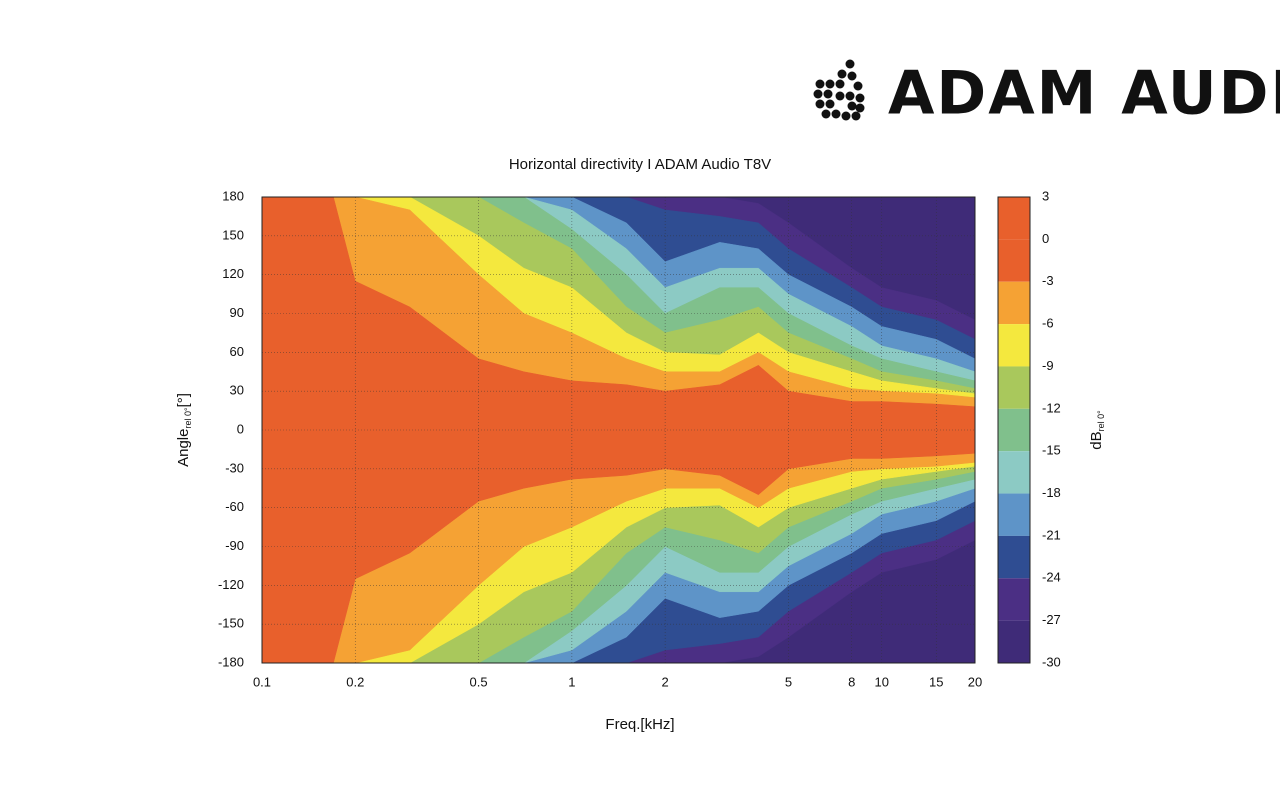 This screenshot has height=800, width=1280. What do you see at coordinates (1048, 323) in the screenshot?
I see `colorbar-tick-label: -6` at bounding box center [1048, 323].